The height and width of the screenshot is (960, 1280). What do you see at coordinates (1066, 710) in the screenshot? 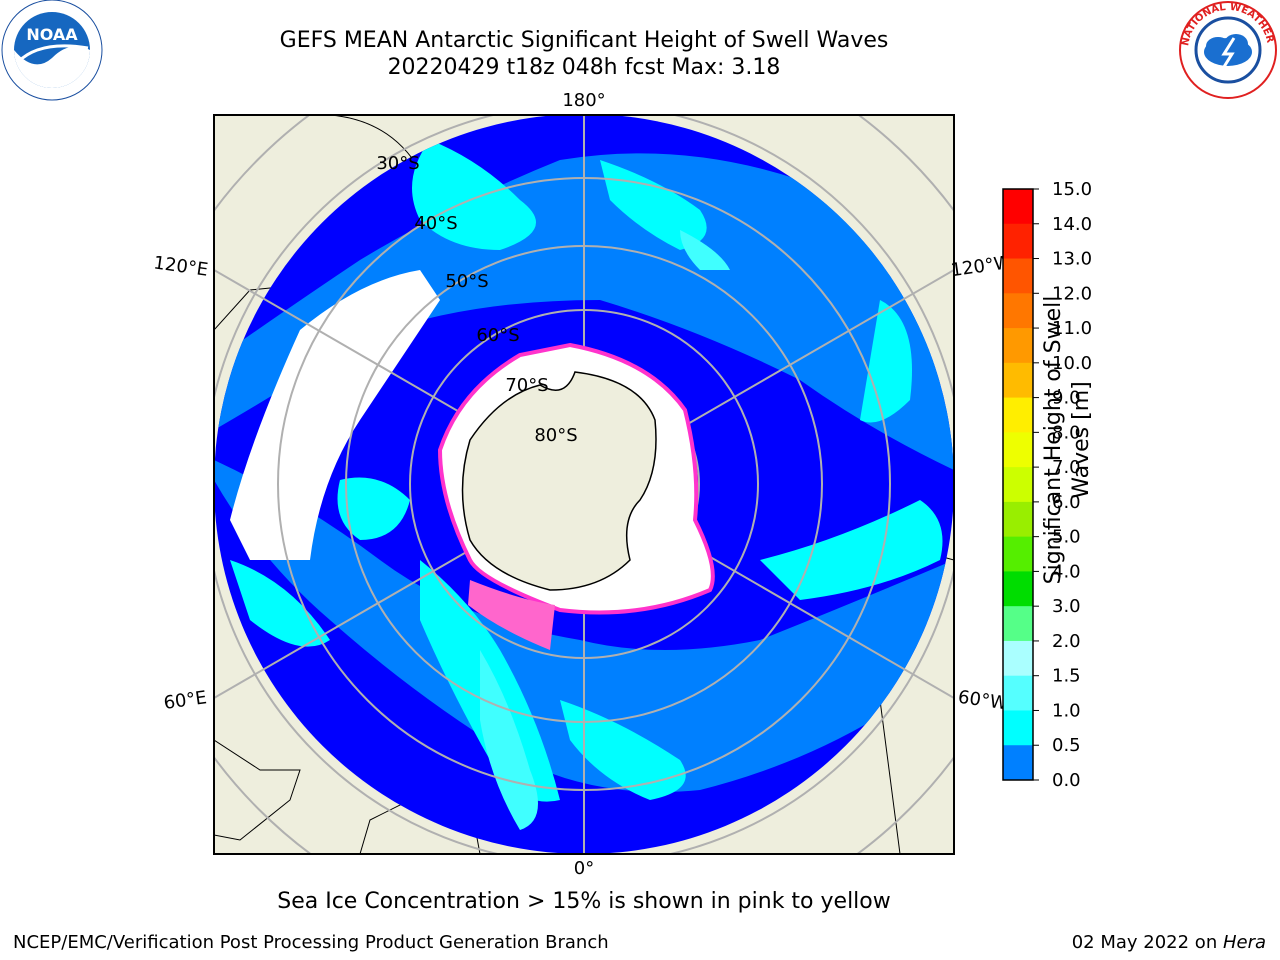
I see `colorbar-tick-label: 1.0` at bounding box center [1066, 710].